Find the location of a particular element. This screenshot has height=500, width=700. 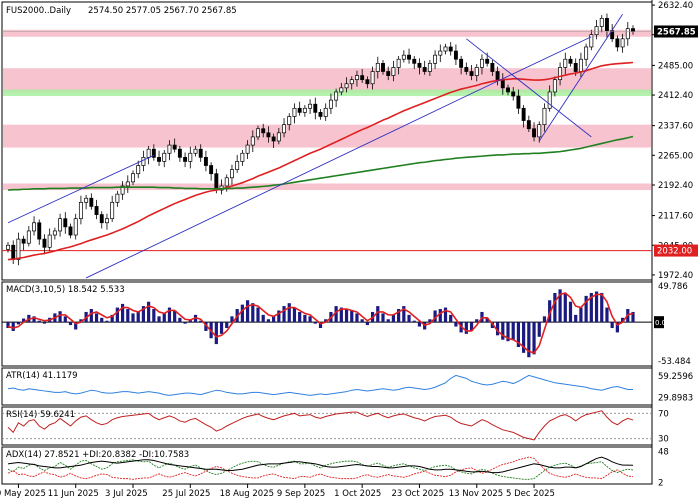

adx-minus-di-line is located at coordinates (320, 468).